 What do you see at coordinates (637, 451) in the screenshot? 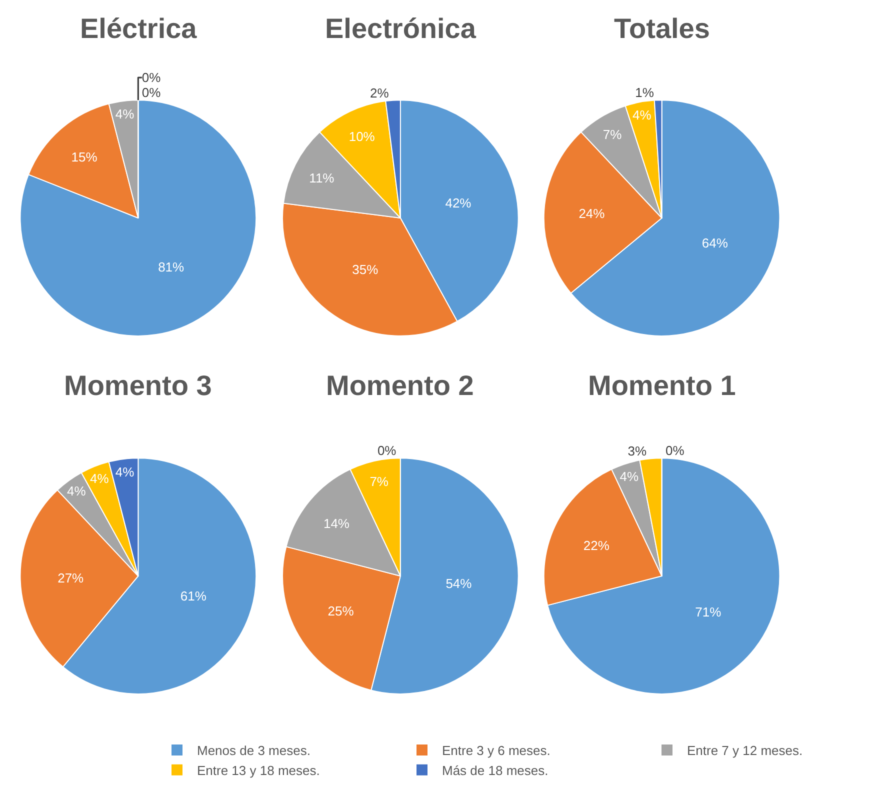
I see `data-label: 3%` at bounding box center [637, 451].